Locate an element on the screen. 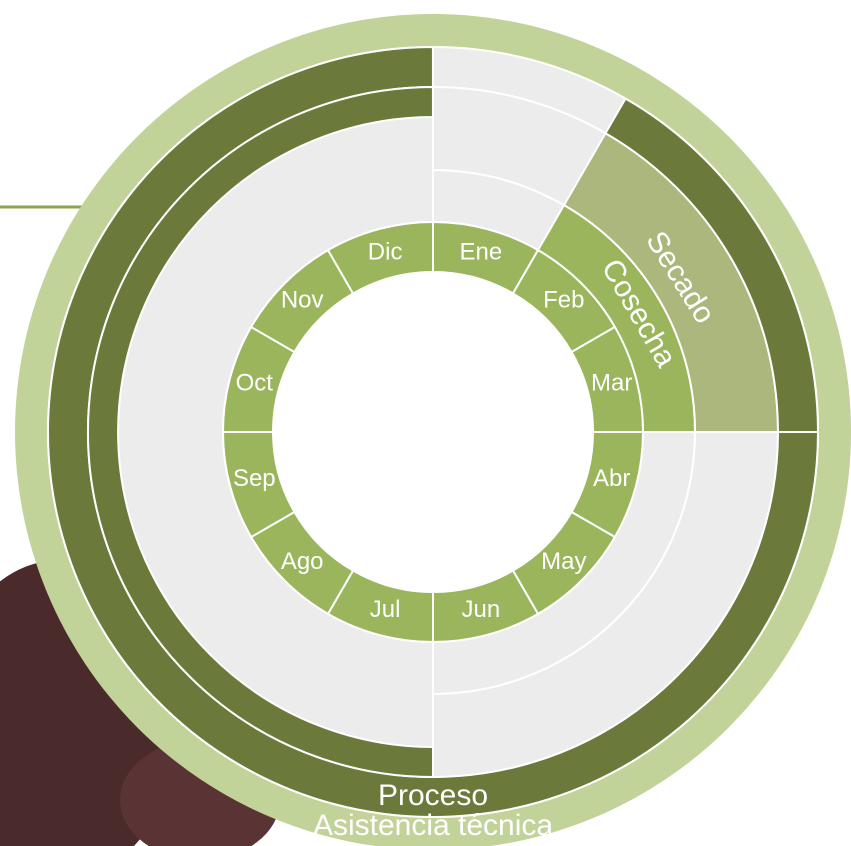 The width and height of the screenshot is (851, 846). month-label: Mar is located at coordinates (611, 382).